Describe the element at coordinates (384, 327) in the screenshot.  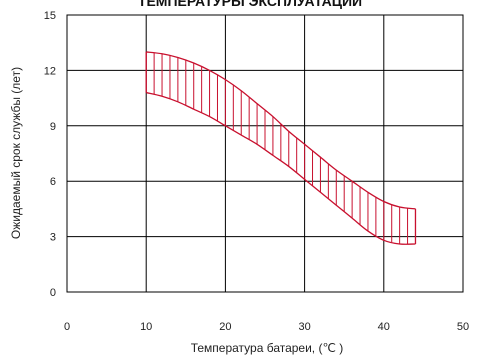
I see `x-tick-label: 40` at that location.